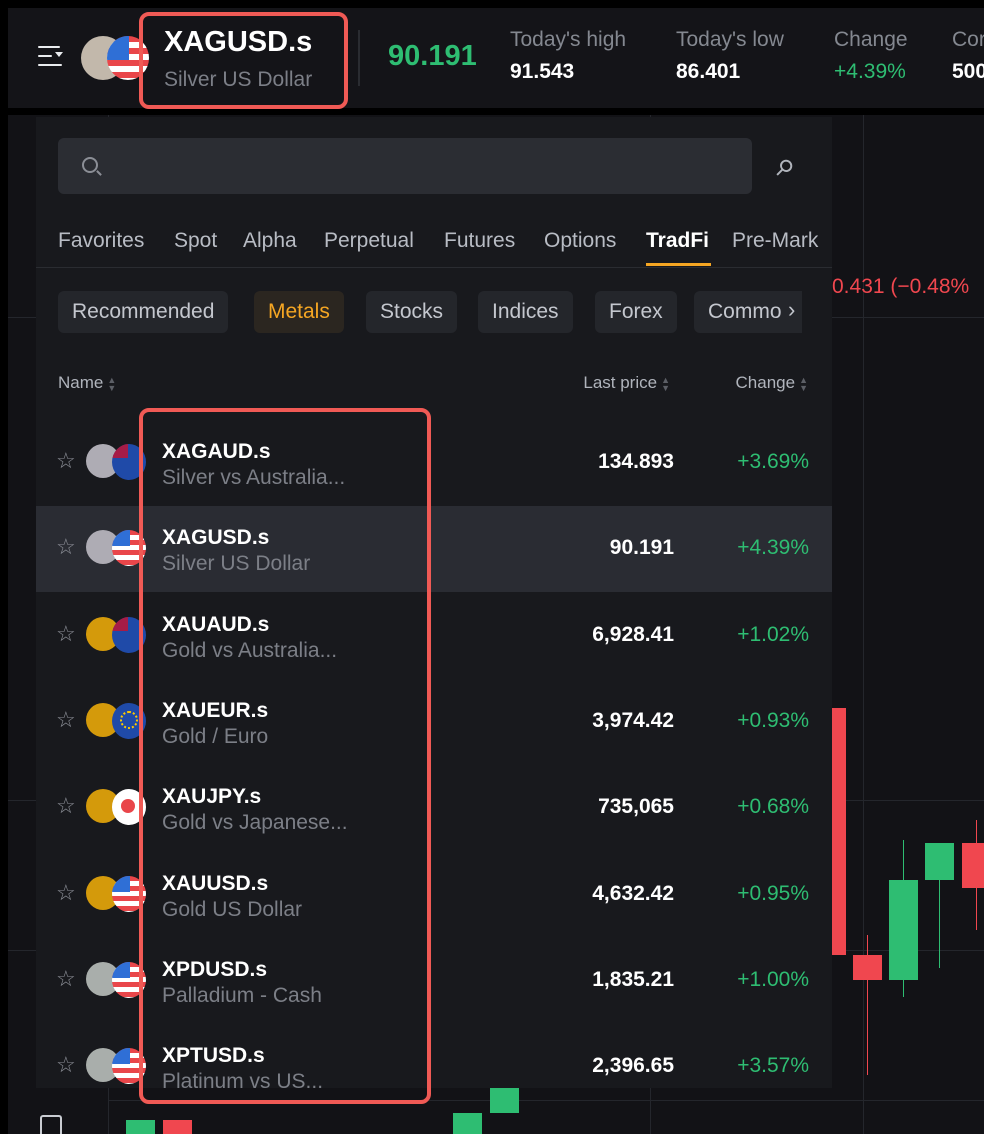  Describe the element at coordinates (636, 312) in the screenshot. I see `chip-forex: Forex` at that location.